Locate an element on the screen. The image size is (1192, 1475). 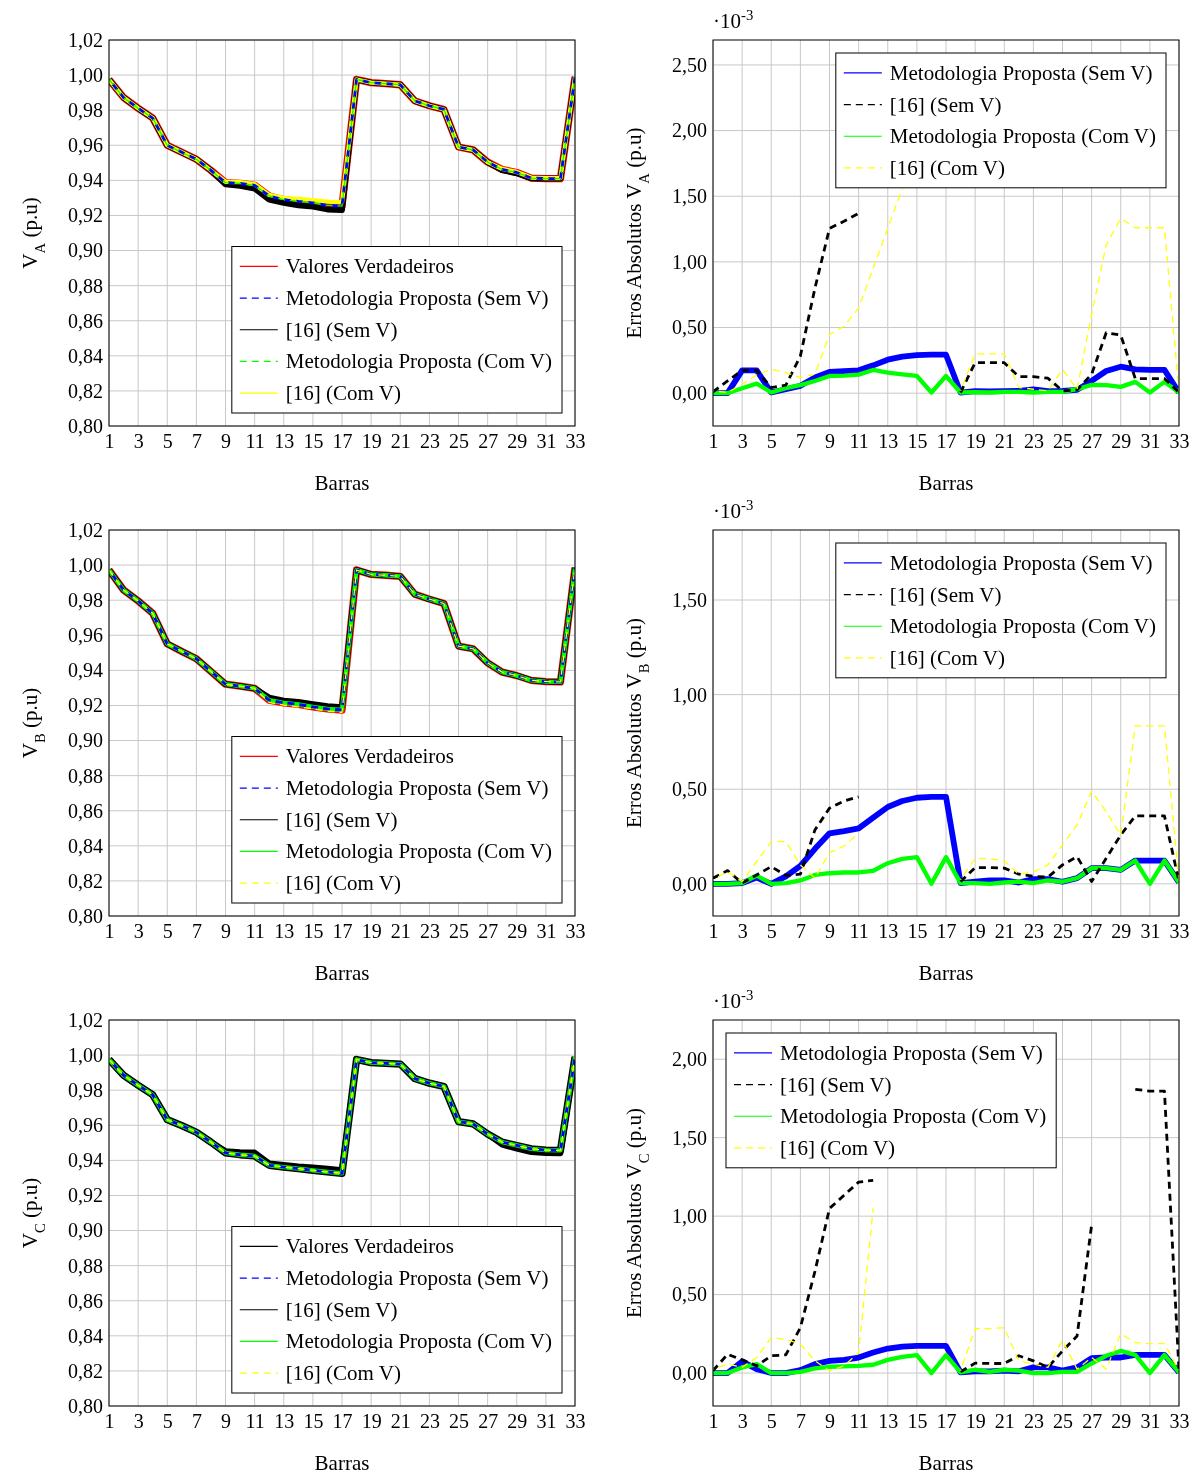
x-tick-label: 23 is located at coordinates (429, 931).